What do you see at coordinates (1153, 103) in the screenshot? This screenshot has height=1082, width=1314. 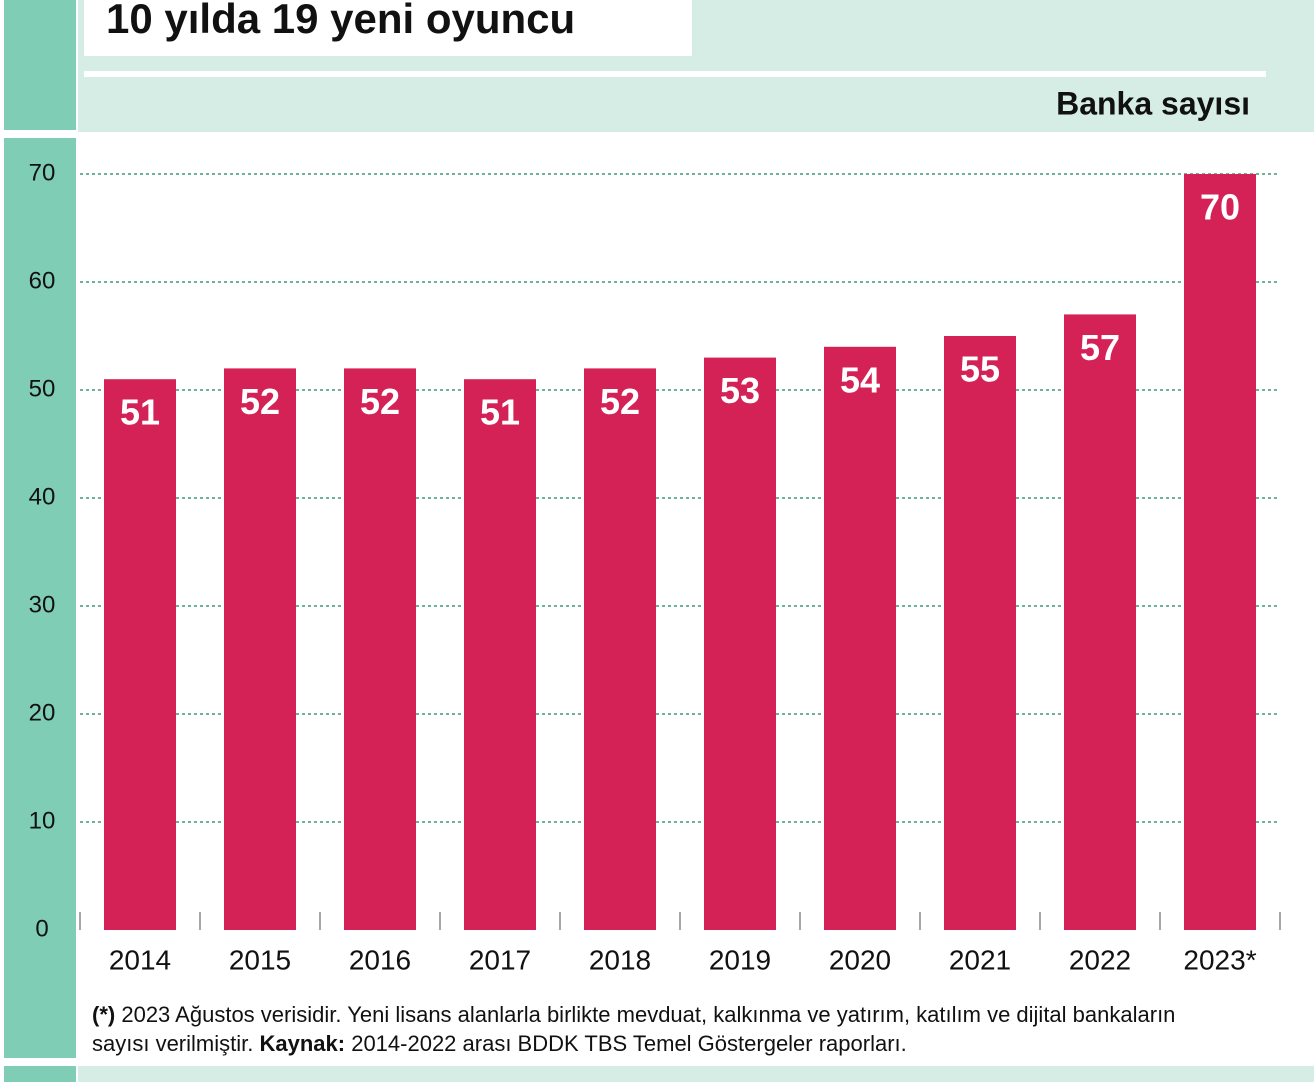 I see `chart-subtitle: Banka sayısı` at bounding box center [1153, 103].